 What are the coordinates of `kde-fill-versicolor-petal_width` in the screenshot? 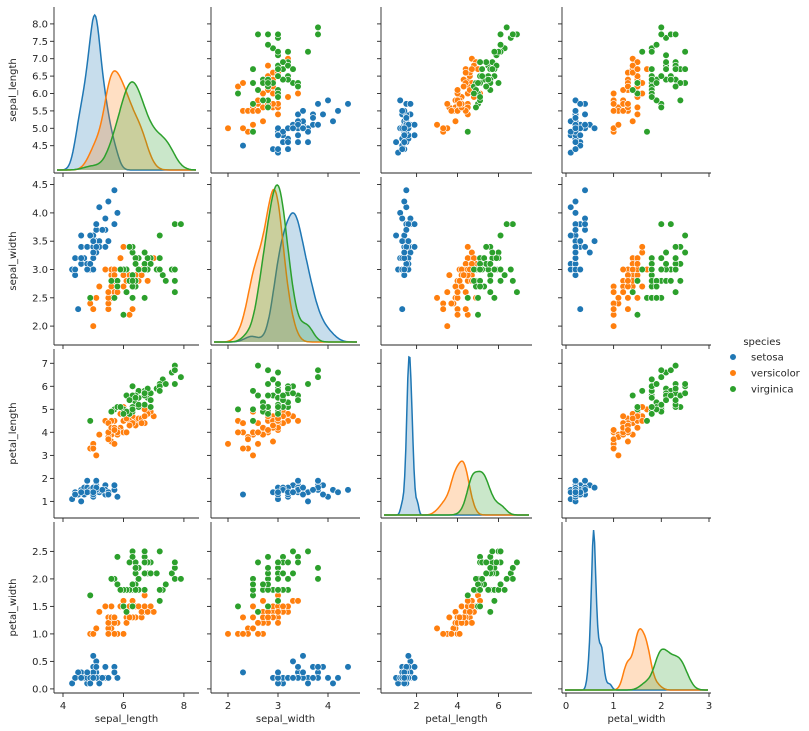 It's located at (636, 659).